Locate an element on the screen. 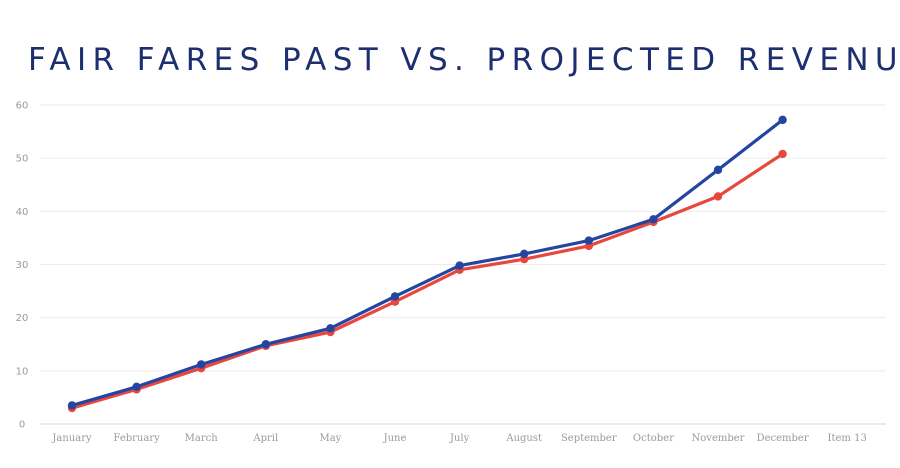 The width and height of the screenshot is (900, 468). x-tick-label: March is located at coordinates (202, 438).